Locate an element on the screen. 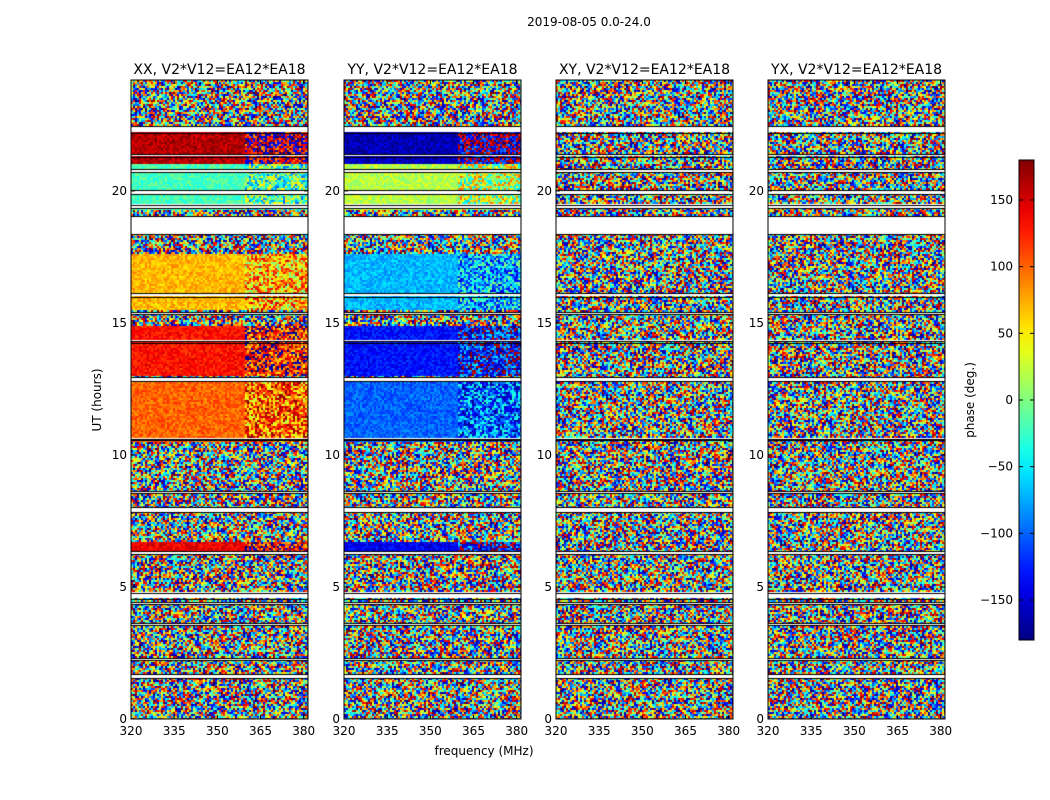 The height and width of the screenshot is (800, 1050). panel-title: YY, V2*V12=EA12*EA18 is located at coordinates (431, 70).